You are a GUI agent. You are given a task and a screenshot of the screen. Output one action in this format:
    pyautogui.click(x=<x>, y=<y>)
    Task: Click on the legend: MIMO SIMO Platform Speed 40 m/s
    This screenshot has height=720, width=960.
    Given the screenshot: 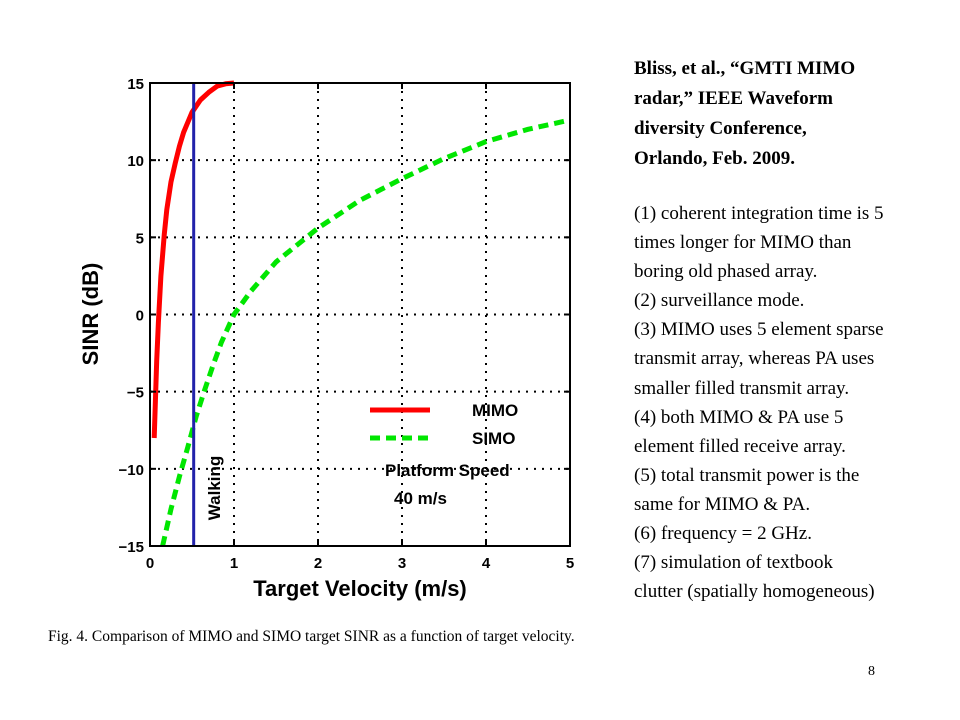 What is the action you would take?
    pyautogui.click(x=444, y=454)
    